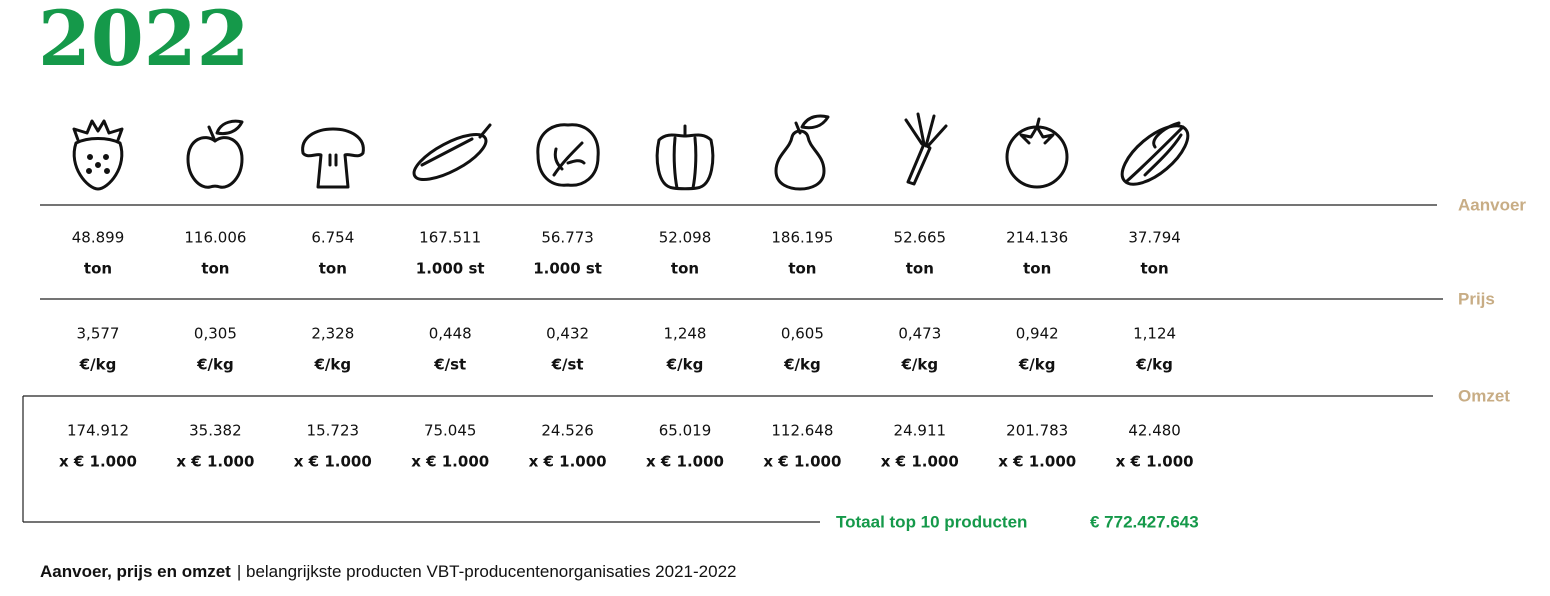  Describe the element at coordinates (567, 431) in the screenshot. I see `value: 24.526` at that location.